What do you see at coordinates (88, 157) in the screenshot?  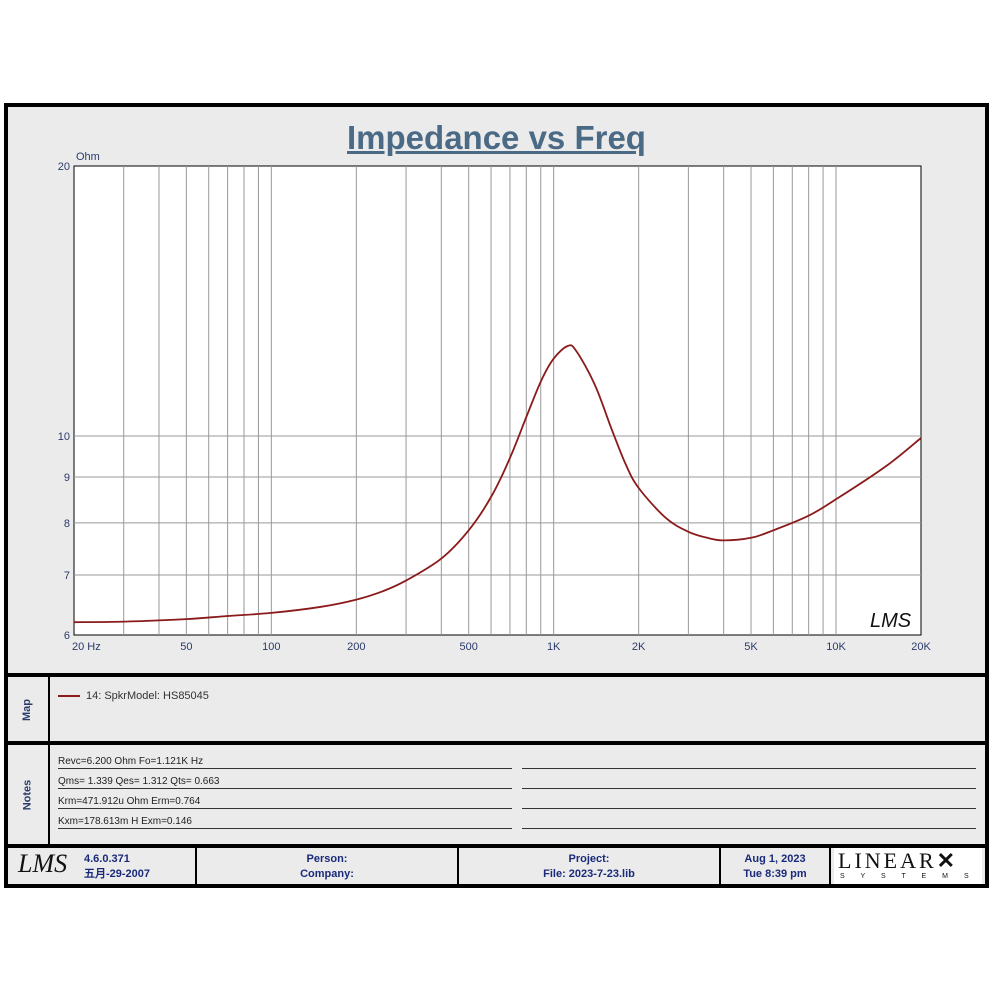 I see `y-axis-label: Ohm` at bounding box center [88, 157].